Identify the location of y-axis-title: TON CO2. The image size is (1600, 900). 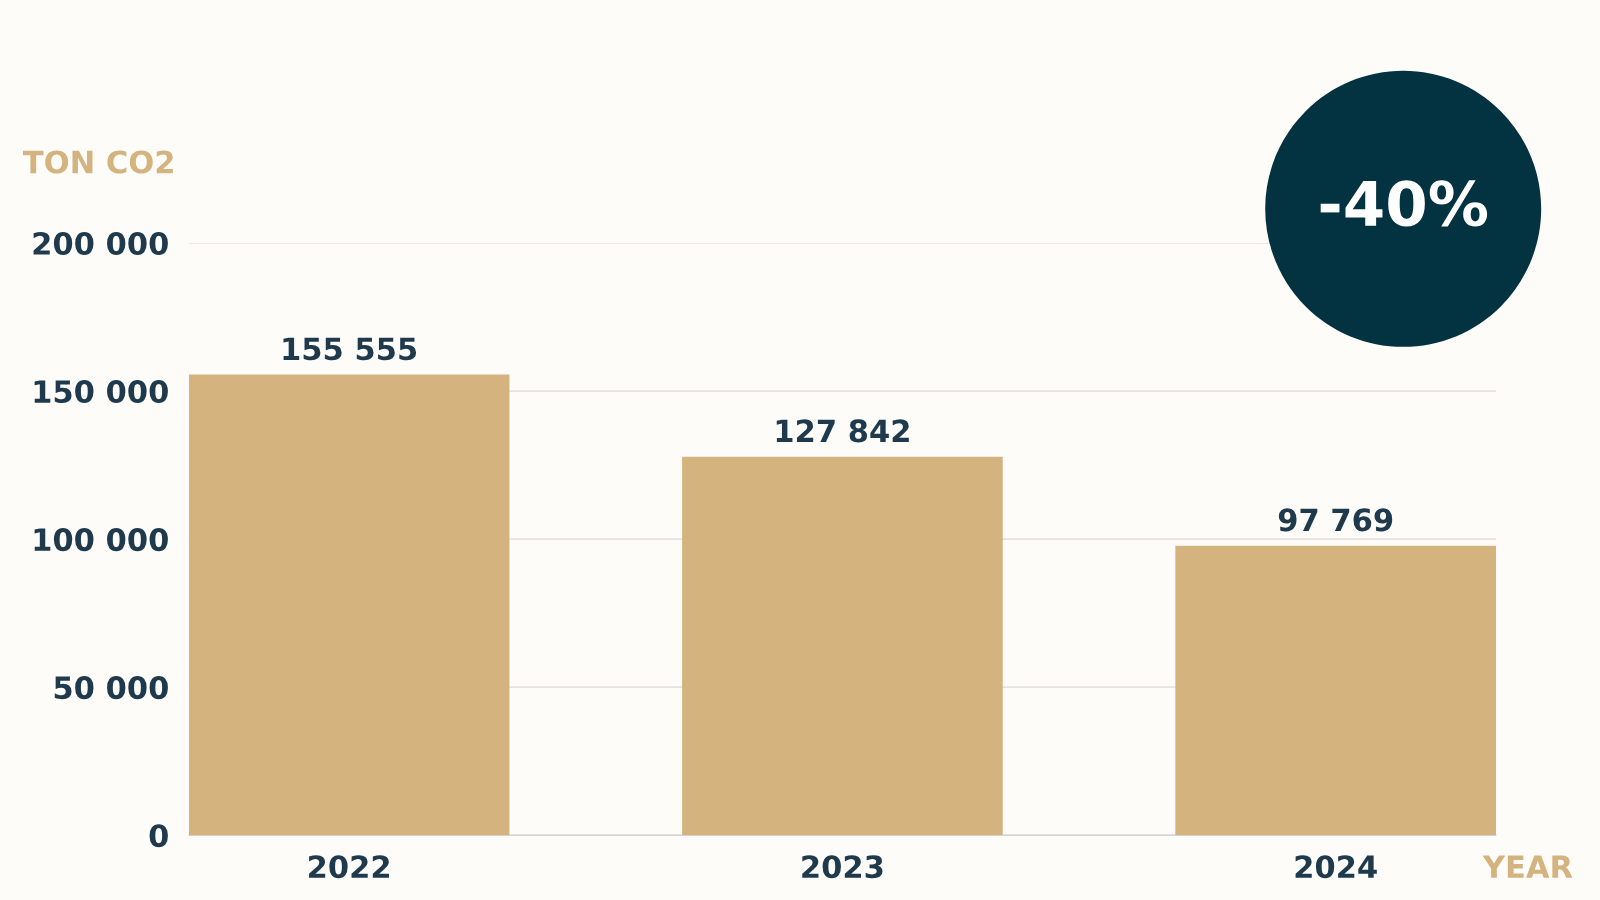
(98, 162).